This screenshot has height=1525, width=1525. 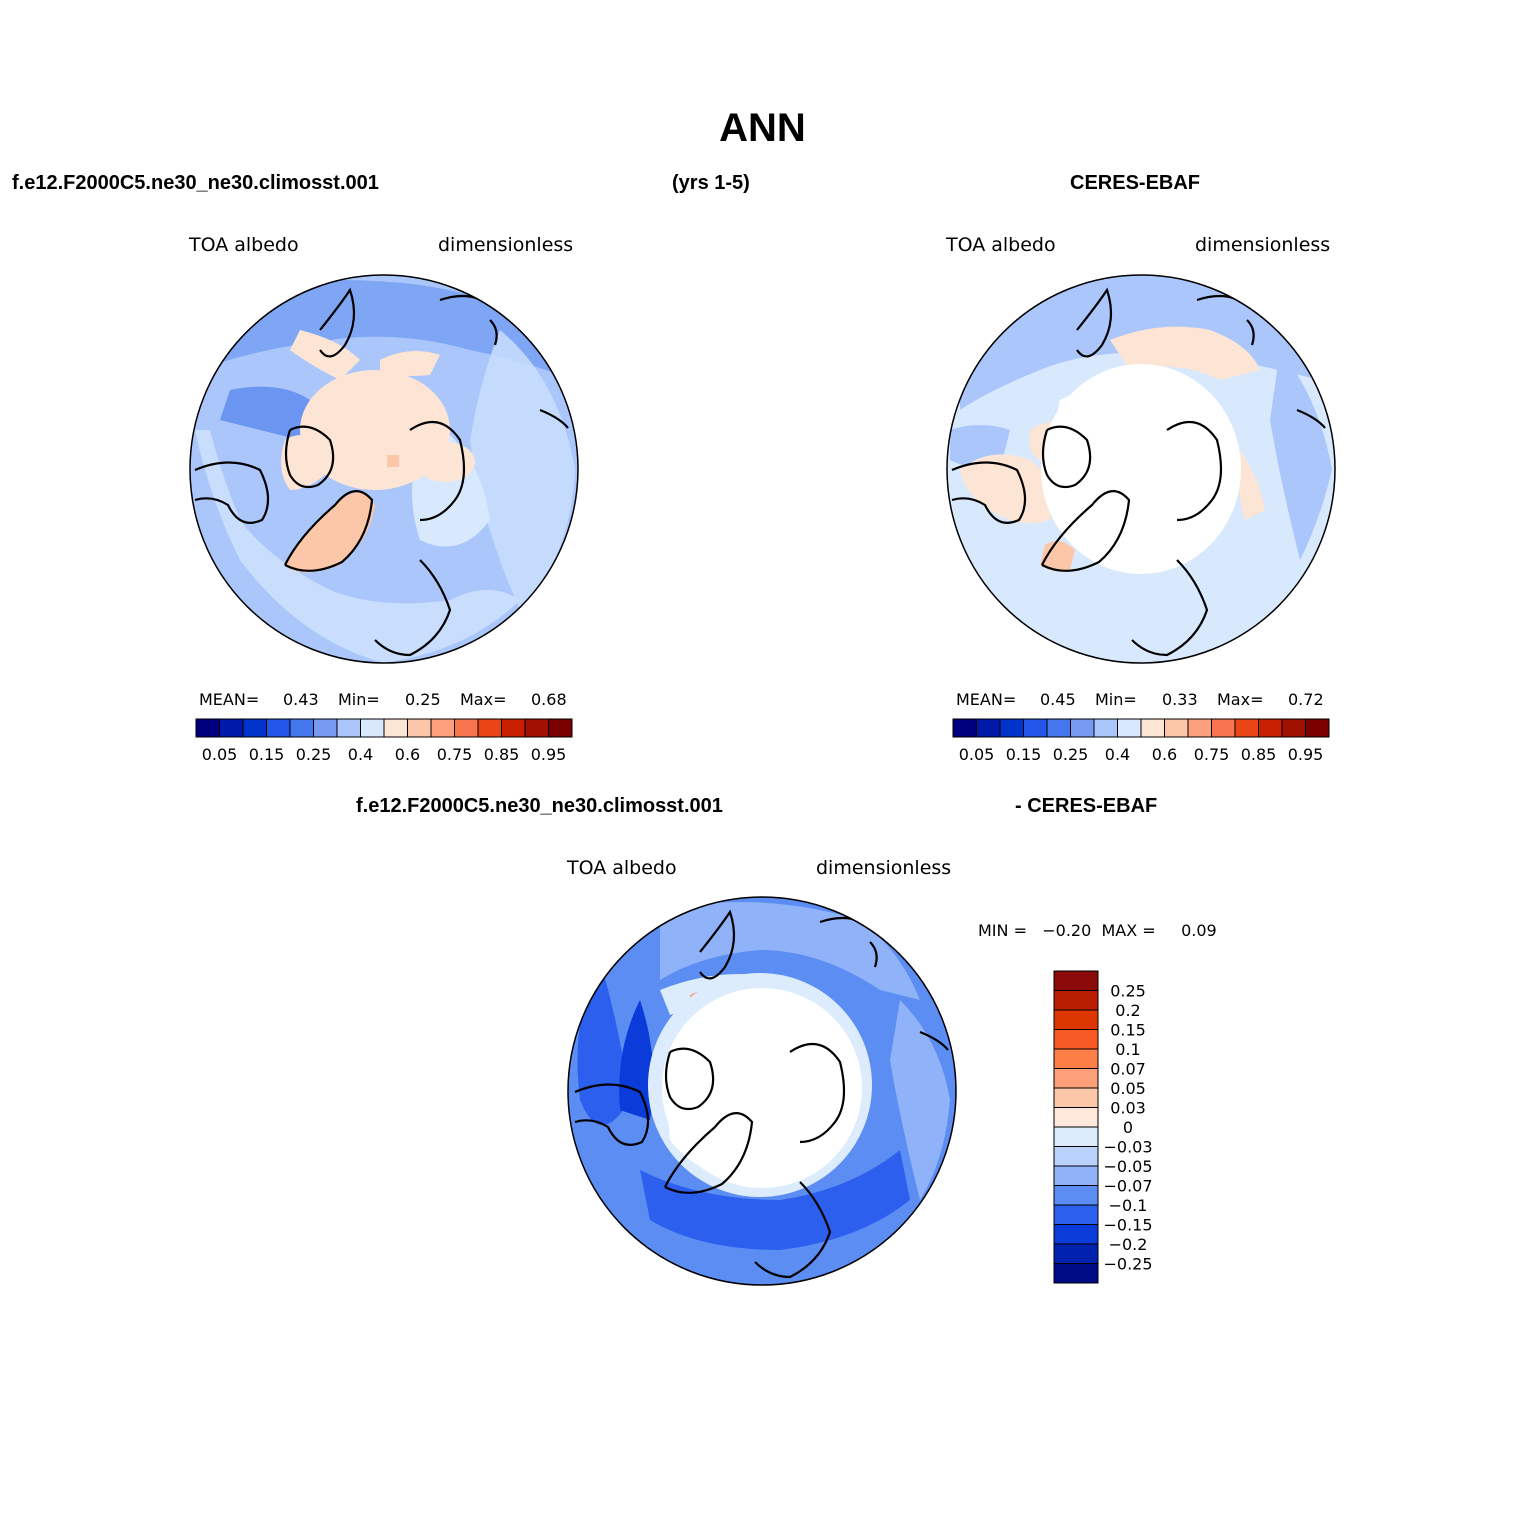 What do you see at coordinates (549, 699) in the screenshot?
I see `panel1-max-value: 0.68` at bounding box center [549, 699].